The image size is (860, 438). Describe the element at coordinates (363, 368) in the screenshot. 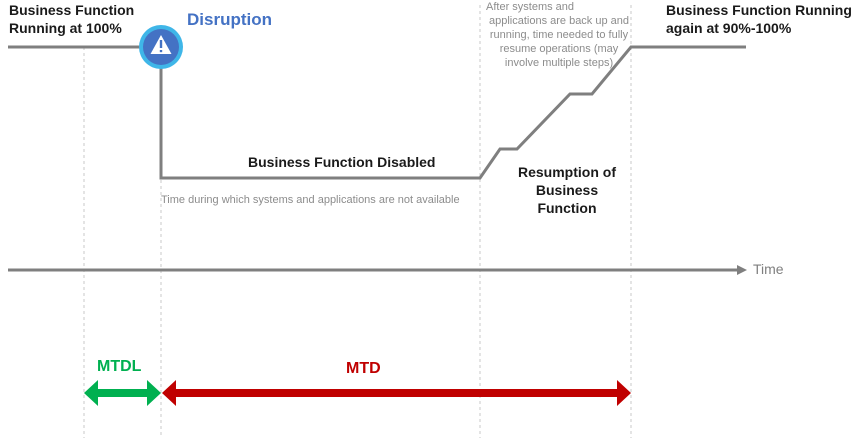

I see `mtd-label: MTD` at that location.